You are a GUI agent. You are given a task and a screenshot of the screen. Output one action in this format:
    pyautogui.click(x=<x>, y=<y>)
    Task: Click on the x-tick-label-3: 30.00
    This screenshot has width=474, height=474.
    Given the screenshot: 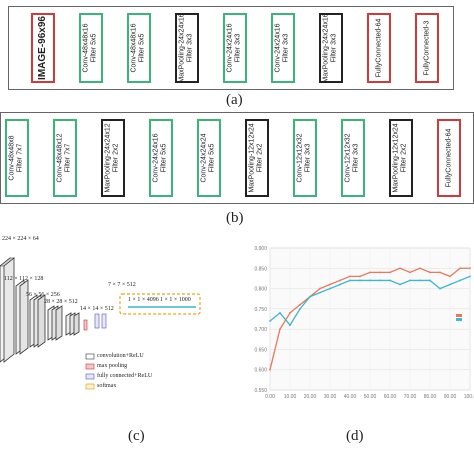 What is the action you would take?
    pyautogui.click(x=330, y=397)
    